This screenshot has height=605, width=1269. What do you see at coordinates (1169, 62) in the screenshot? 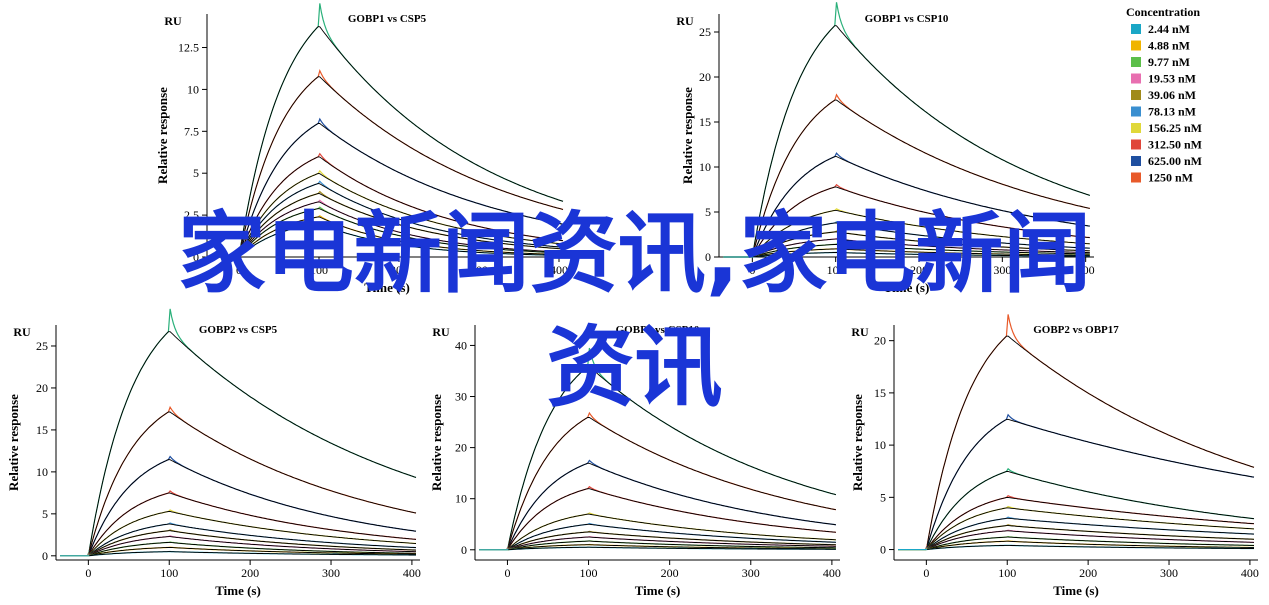
I see `legend-label: 9.77 nM` at bounding box center [1169, 62].